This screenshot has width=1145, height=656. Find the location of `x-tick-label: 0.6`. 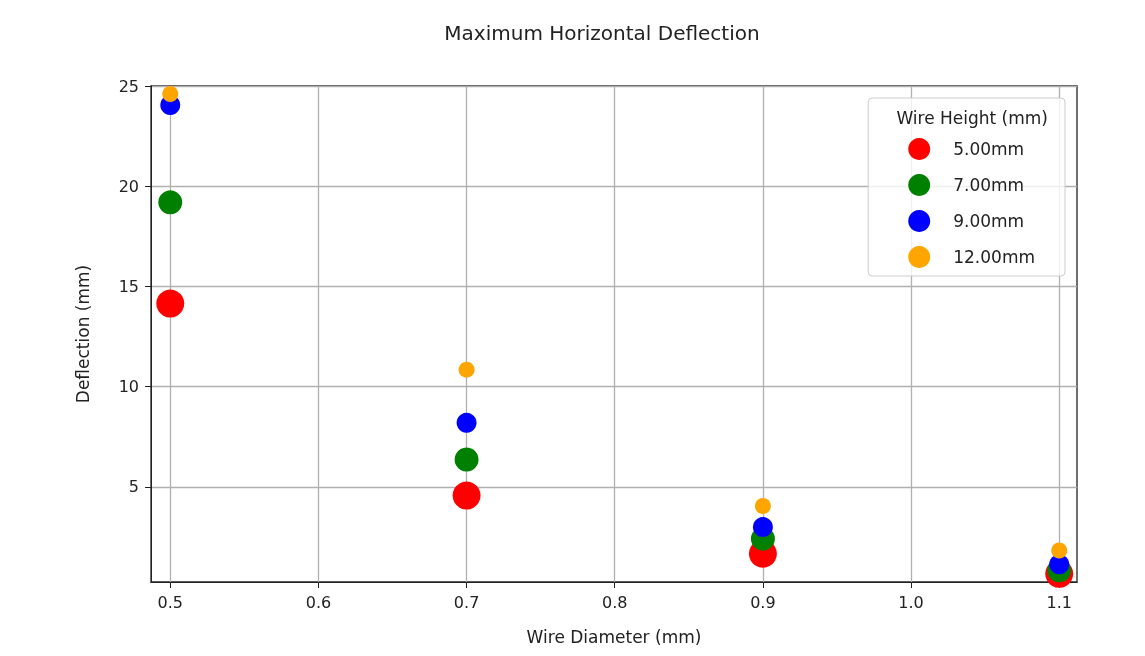

x-tick-label: 0.6 is located at coordinates (318, 602).